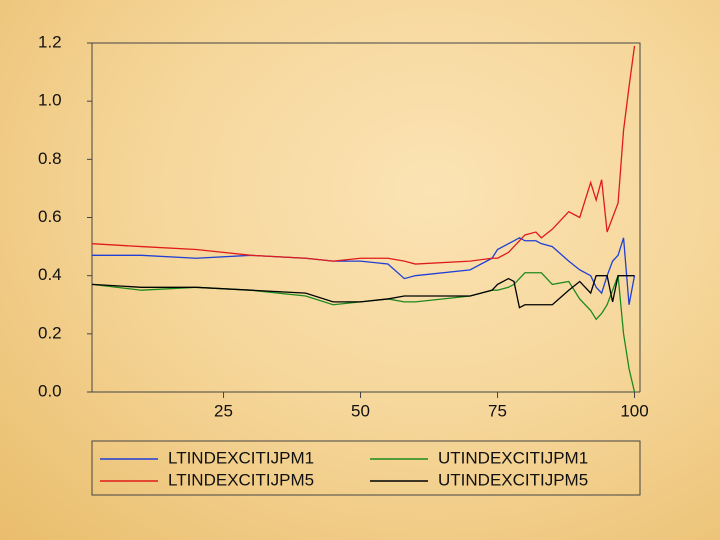 Image resolution: width=720 pixels, height=540 pixels. Describe the element at coordinates (50, 216) in the screenshot. I see `y-tick-label: 0.6` at that location.